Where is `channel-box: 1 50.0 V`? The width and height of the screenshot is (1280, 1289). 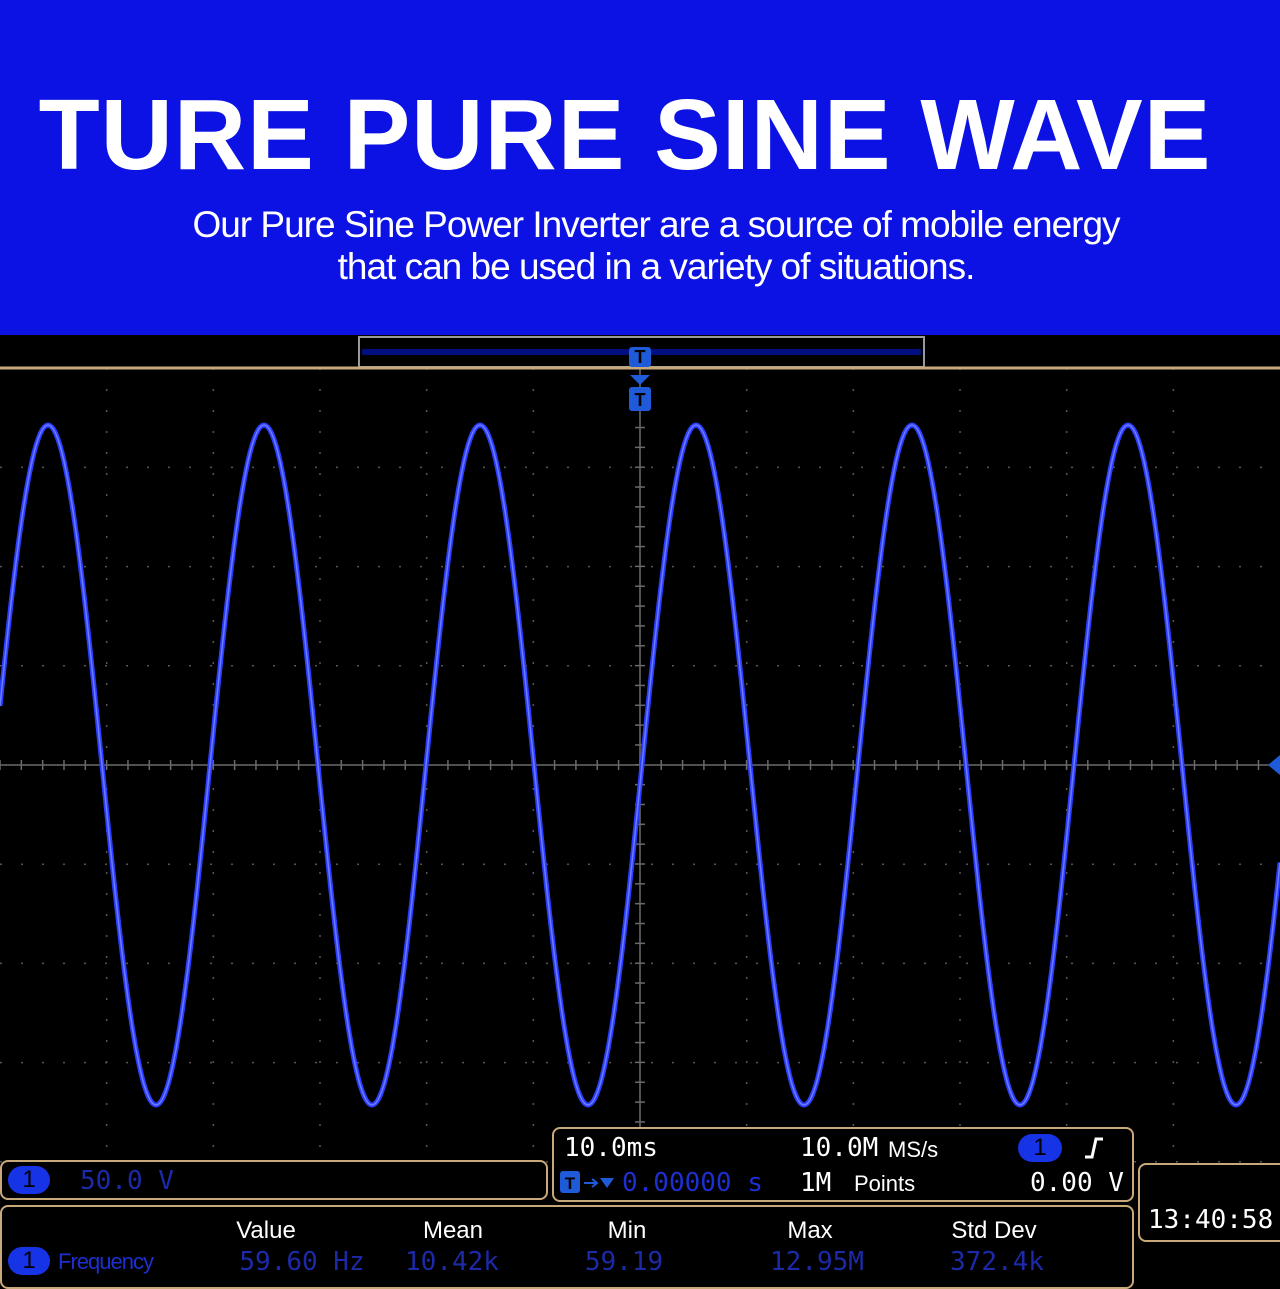 channel-box: 1 50.0 V is located at coordinates (274, 1180).